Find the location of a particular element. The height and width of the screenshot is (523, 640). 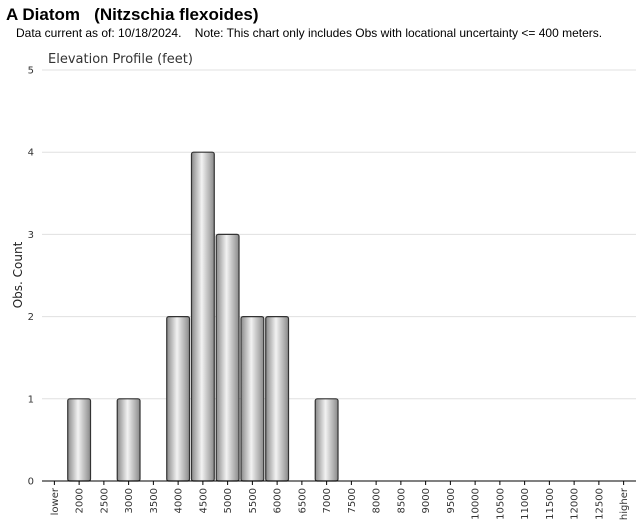

y-tick-label: 4 is located at coordinates (31, 153).